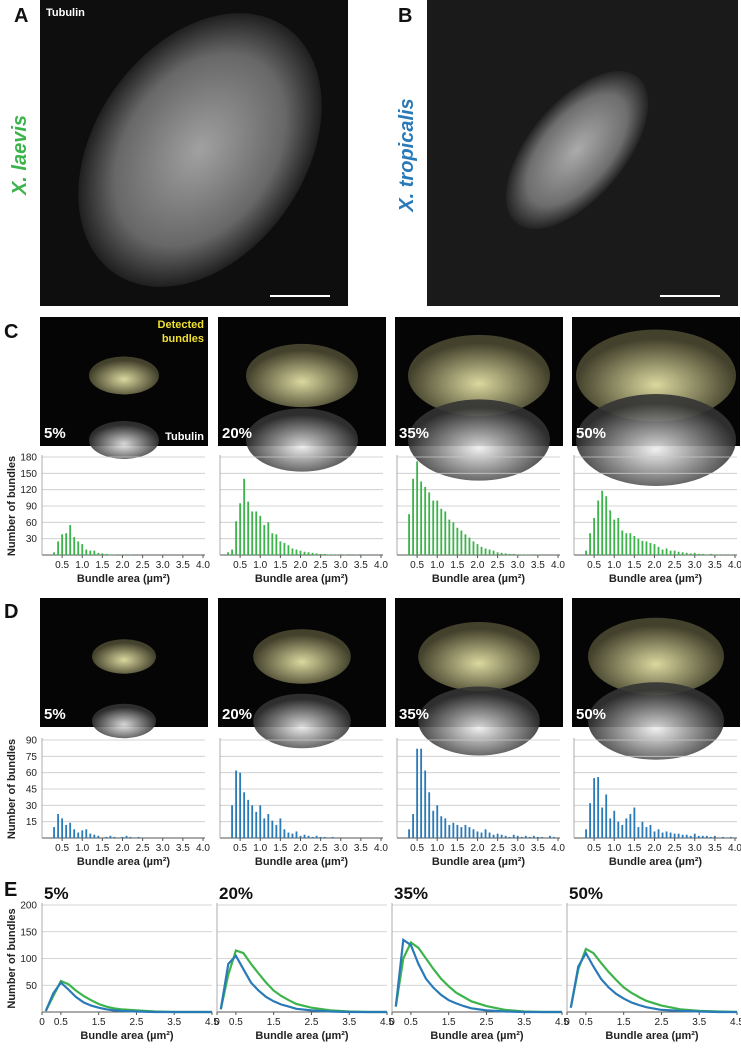 The image size is (741, 1055). Describe the element at coordinates (407, 155) in the screenshot. I see `species-label: X. tropicalis` at that location.